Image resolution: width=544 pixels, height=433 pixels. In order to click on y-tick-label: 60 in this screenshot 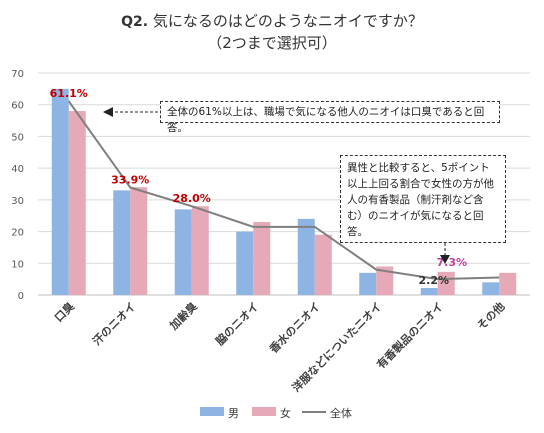, I will do `click(17, 106)`.